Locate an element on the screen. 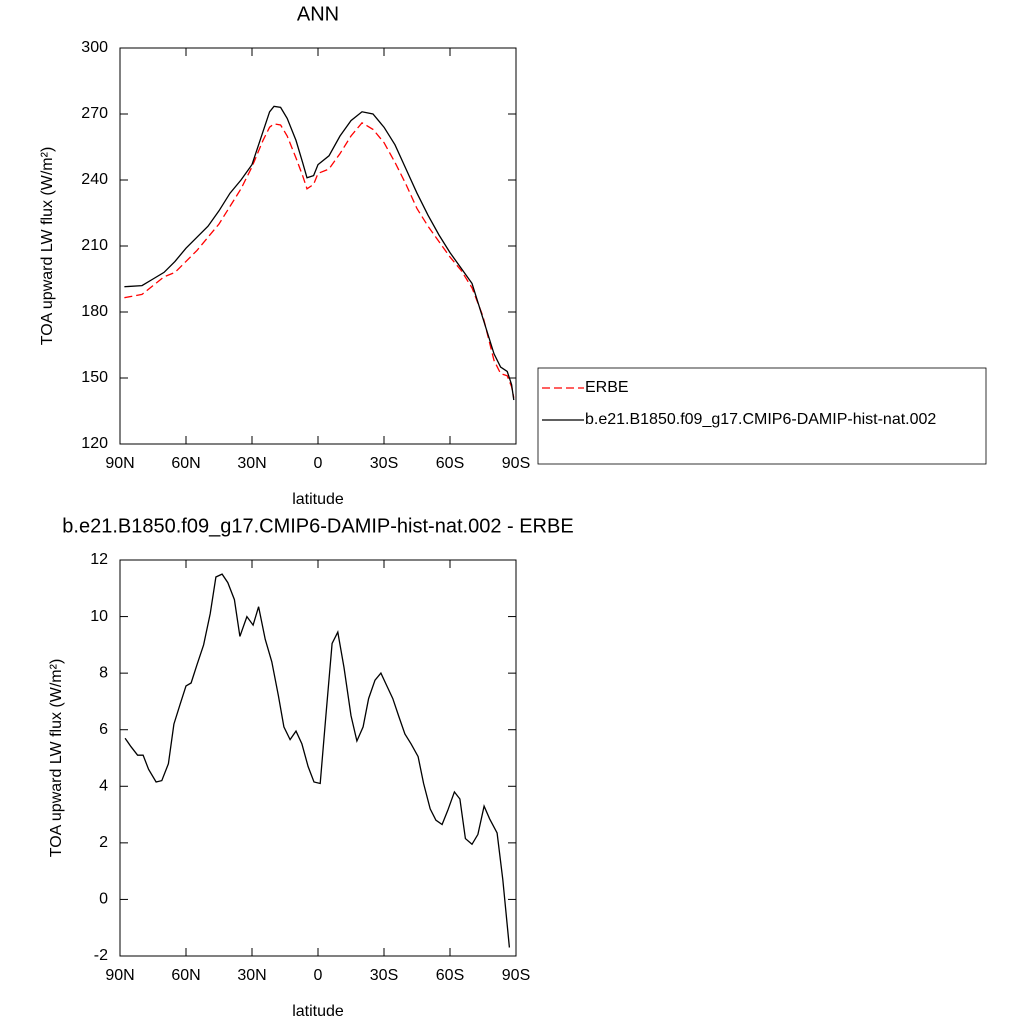  legend-box is located at coordinates (762, 416).